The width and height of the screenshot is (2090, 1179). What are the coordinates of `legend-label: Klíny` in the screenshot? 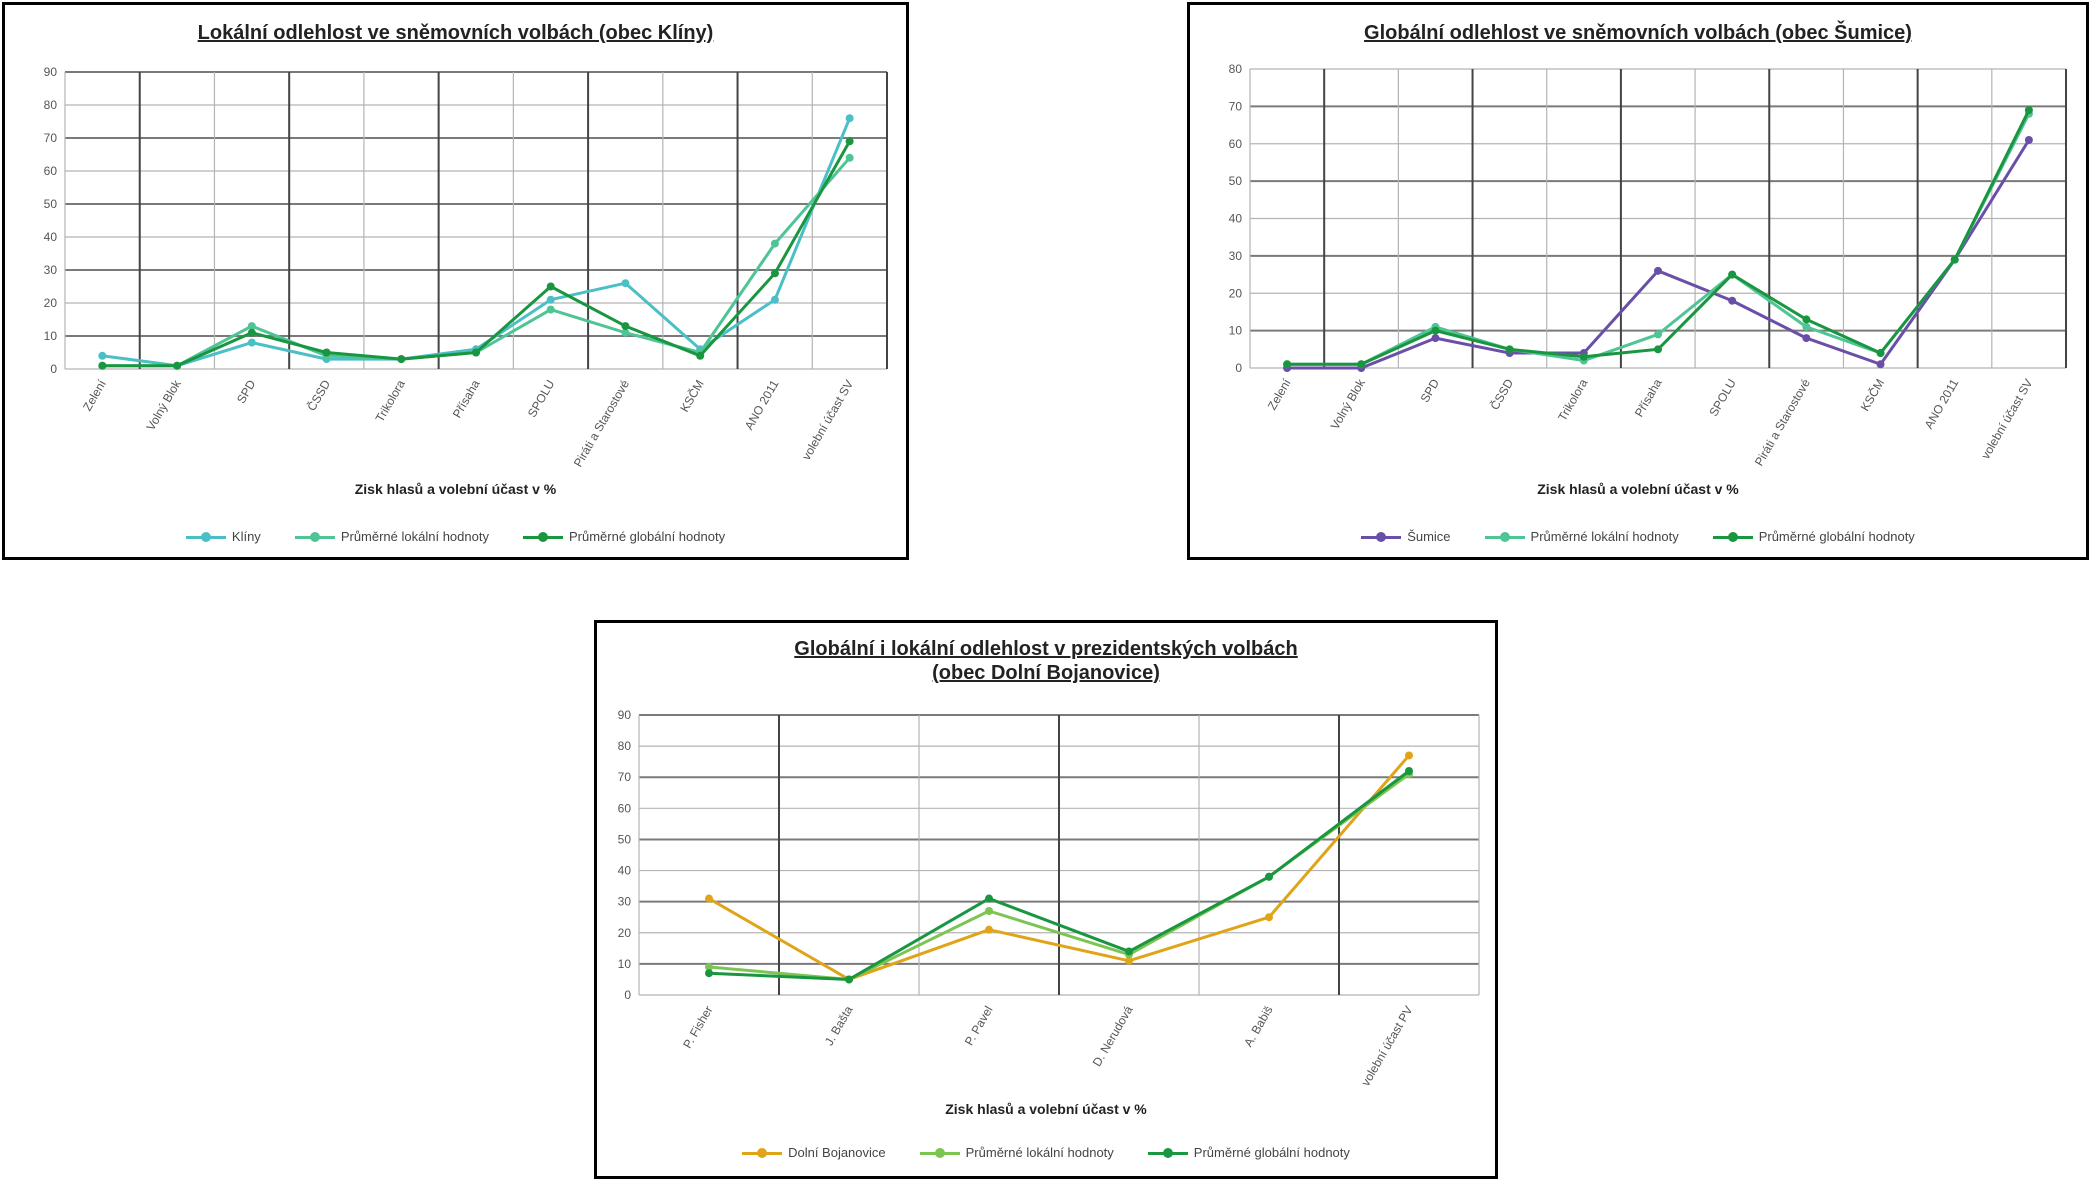 It's located at (246, 536).